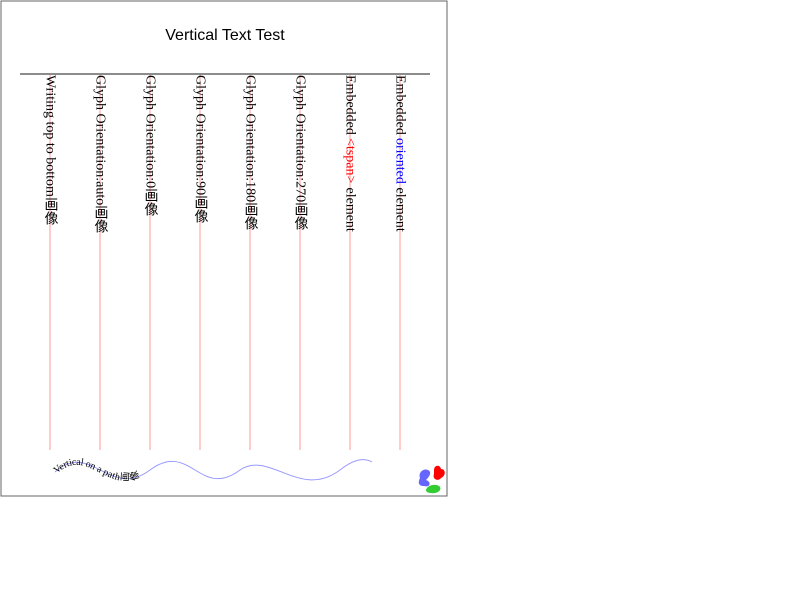 This screenshot has width=800, height=600. What do you see at coordinates (439, 472) in the screenshot?
I see `blob-red` at bounding box center [439, 472].